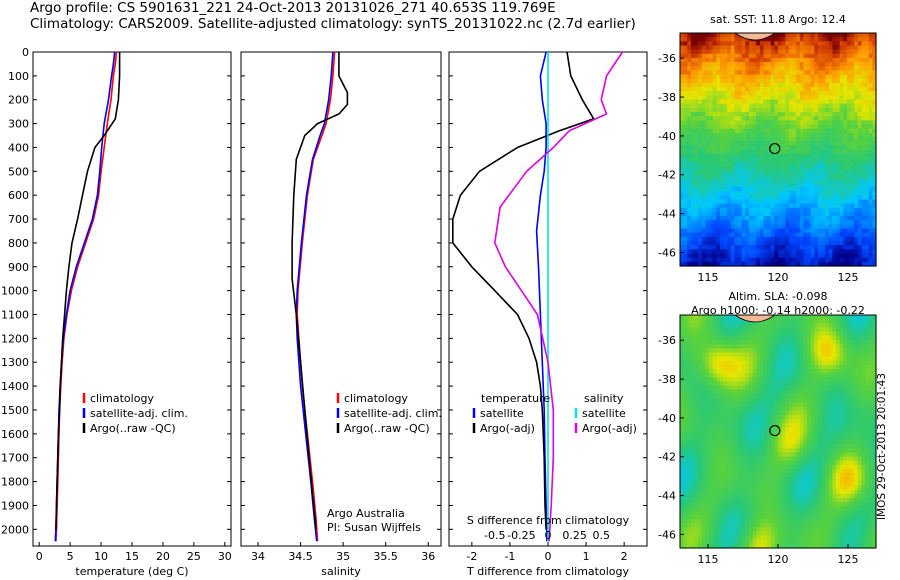 The image size is (900, 580). Describe the element at coordinates (300, 556) in the screenshot. I see `salinity-panel-xtick-label: 34.5` at that location.